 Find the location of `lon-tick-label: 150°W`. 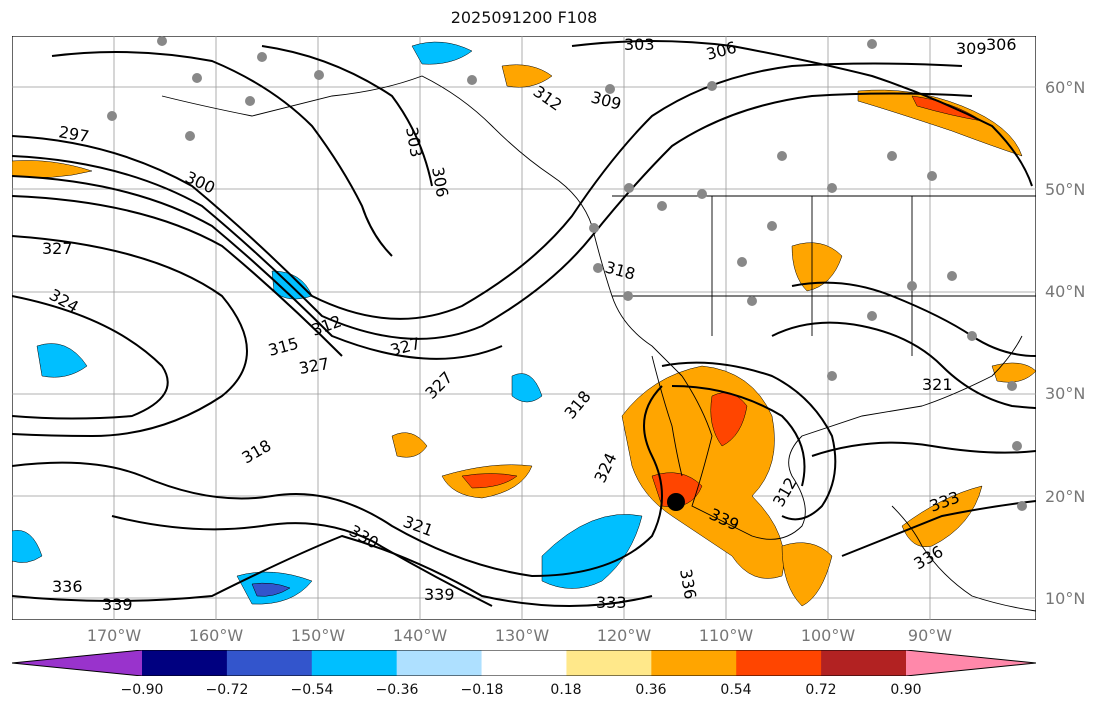

lon-tick-label: 150°W is located at coordinates (318, 635).